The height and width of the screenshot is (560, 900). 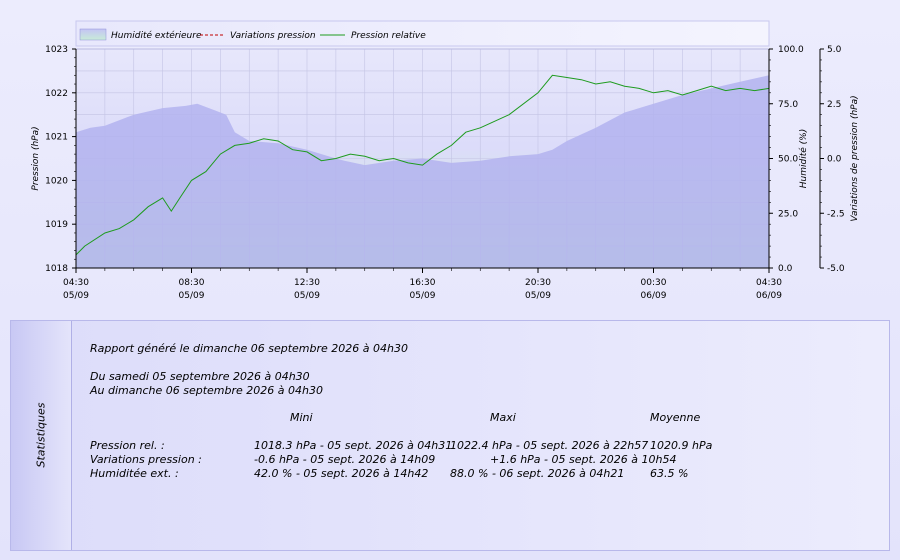 What do you see at coordinates (834, 50) in the screenshot?
I see `tick-label-right2: 5.0` at bounding box center [834, 50].